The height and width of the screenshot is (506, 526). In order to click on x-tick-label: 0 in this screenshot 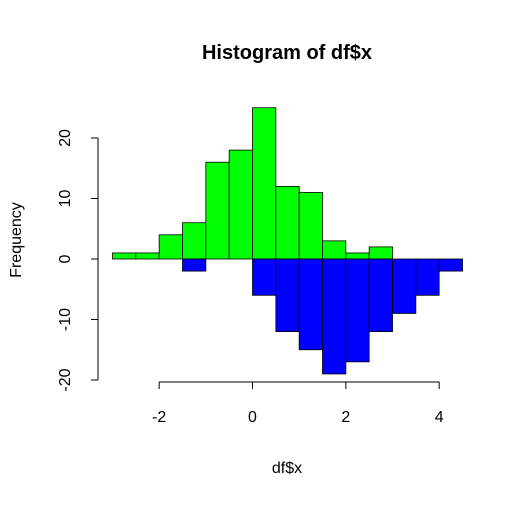, I will do `click(252, 417)`.